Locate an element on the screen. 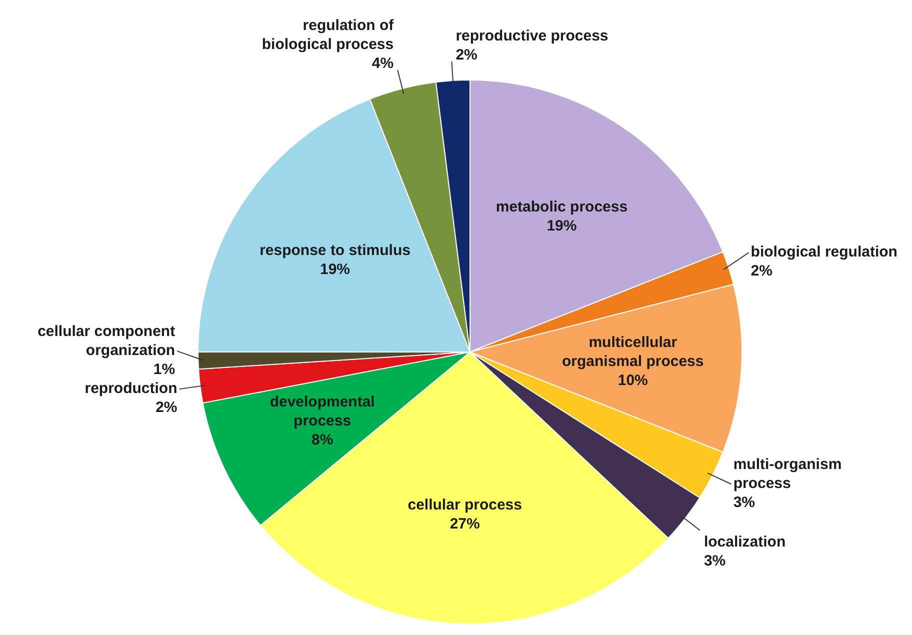  slice-label: reproduction is located at coordinates (131, 389).